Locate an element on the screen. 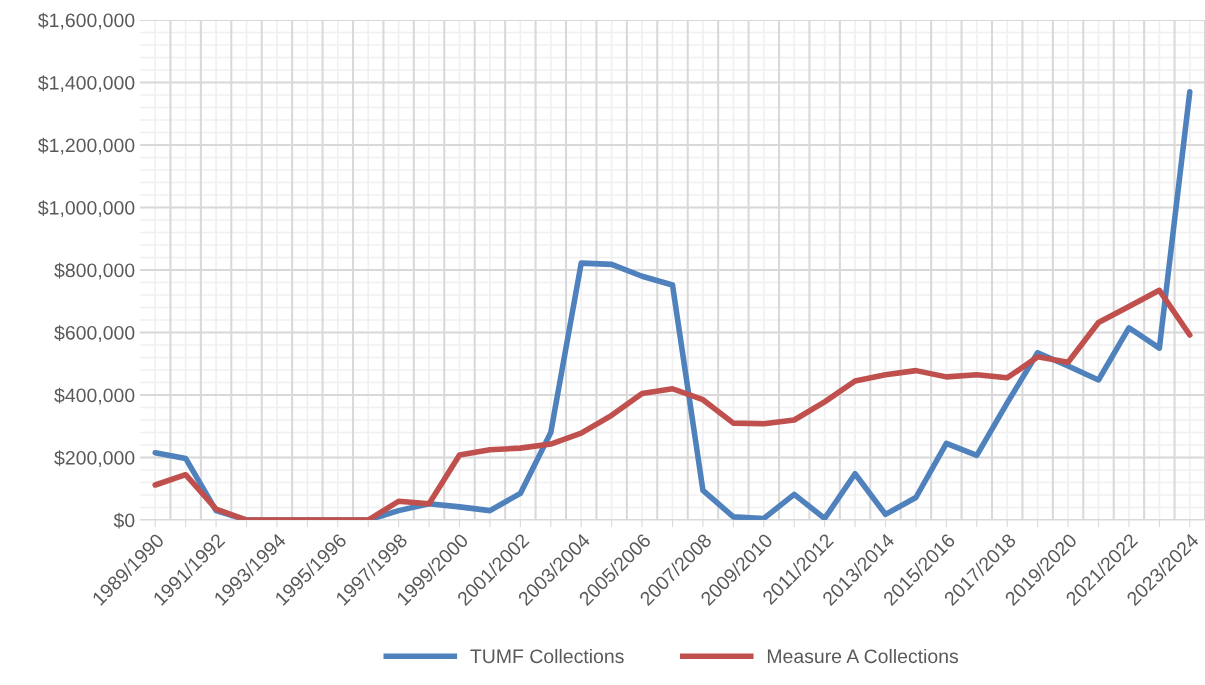 The height and width of the screenshot is (685, 1205). y-tick-label: $1,200,000 is located at coordinates (86, 146).